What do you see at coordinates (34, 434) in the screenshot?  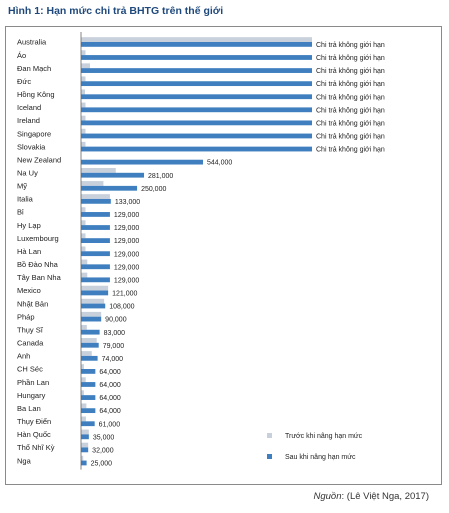 I see `category-label: Hàn Quốc` at bounding box center [34, 434].